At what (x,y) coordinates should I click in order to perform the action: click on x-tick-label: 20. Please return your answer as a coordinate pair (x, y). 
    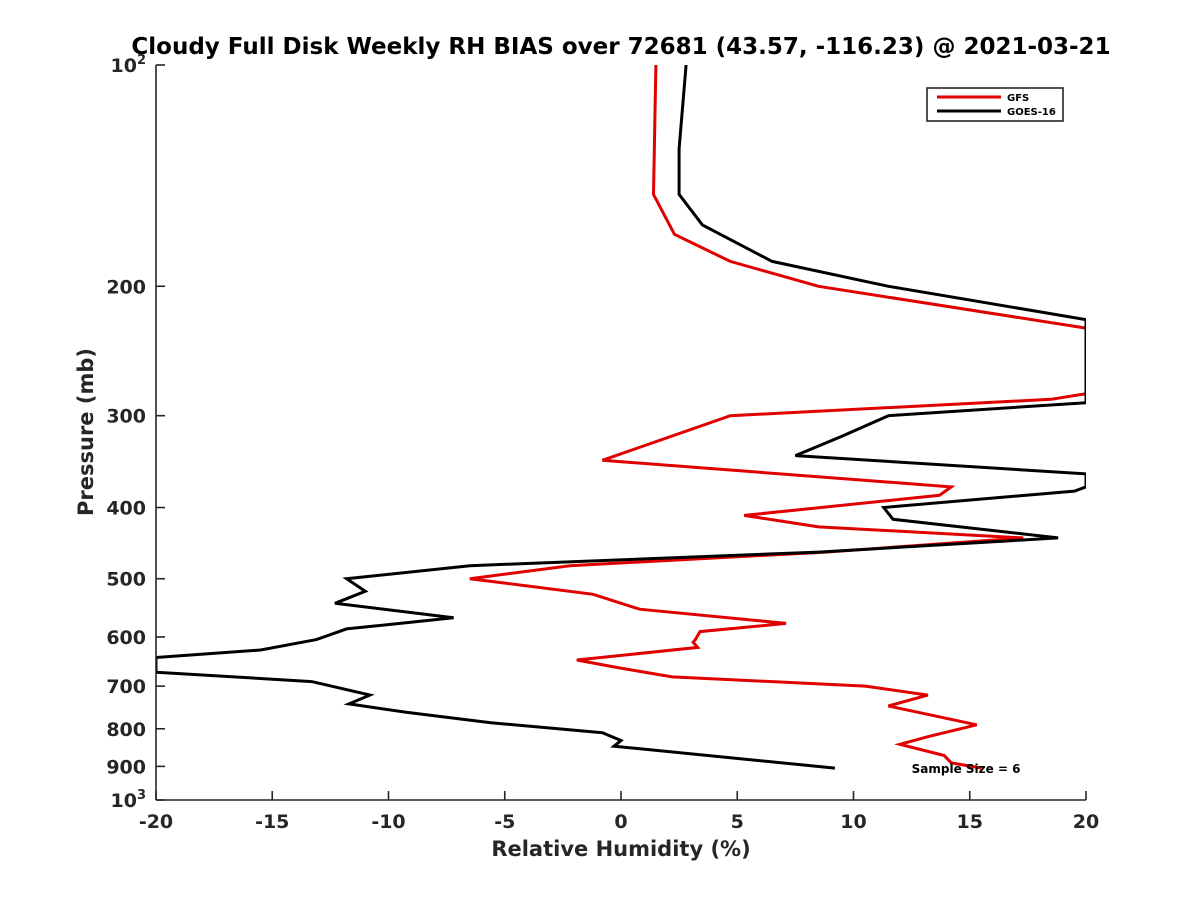
    Looking at the image, I should click on (1086, 822).